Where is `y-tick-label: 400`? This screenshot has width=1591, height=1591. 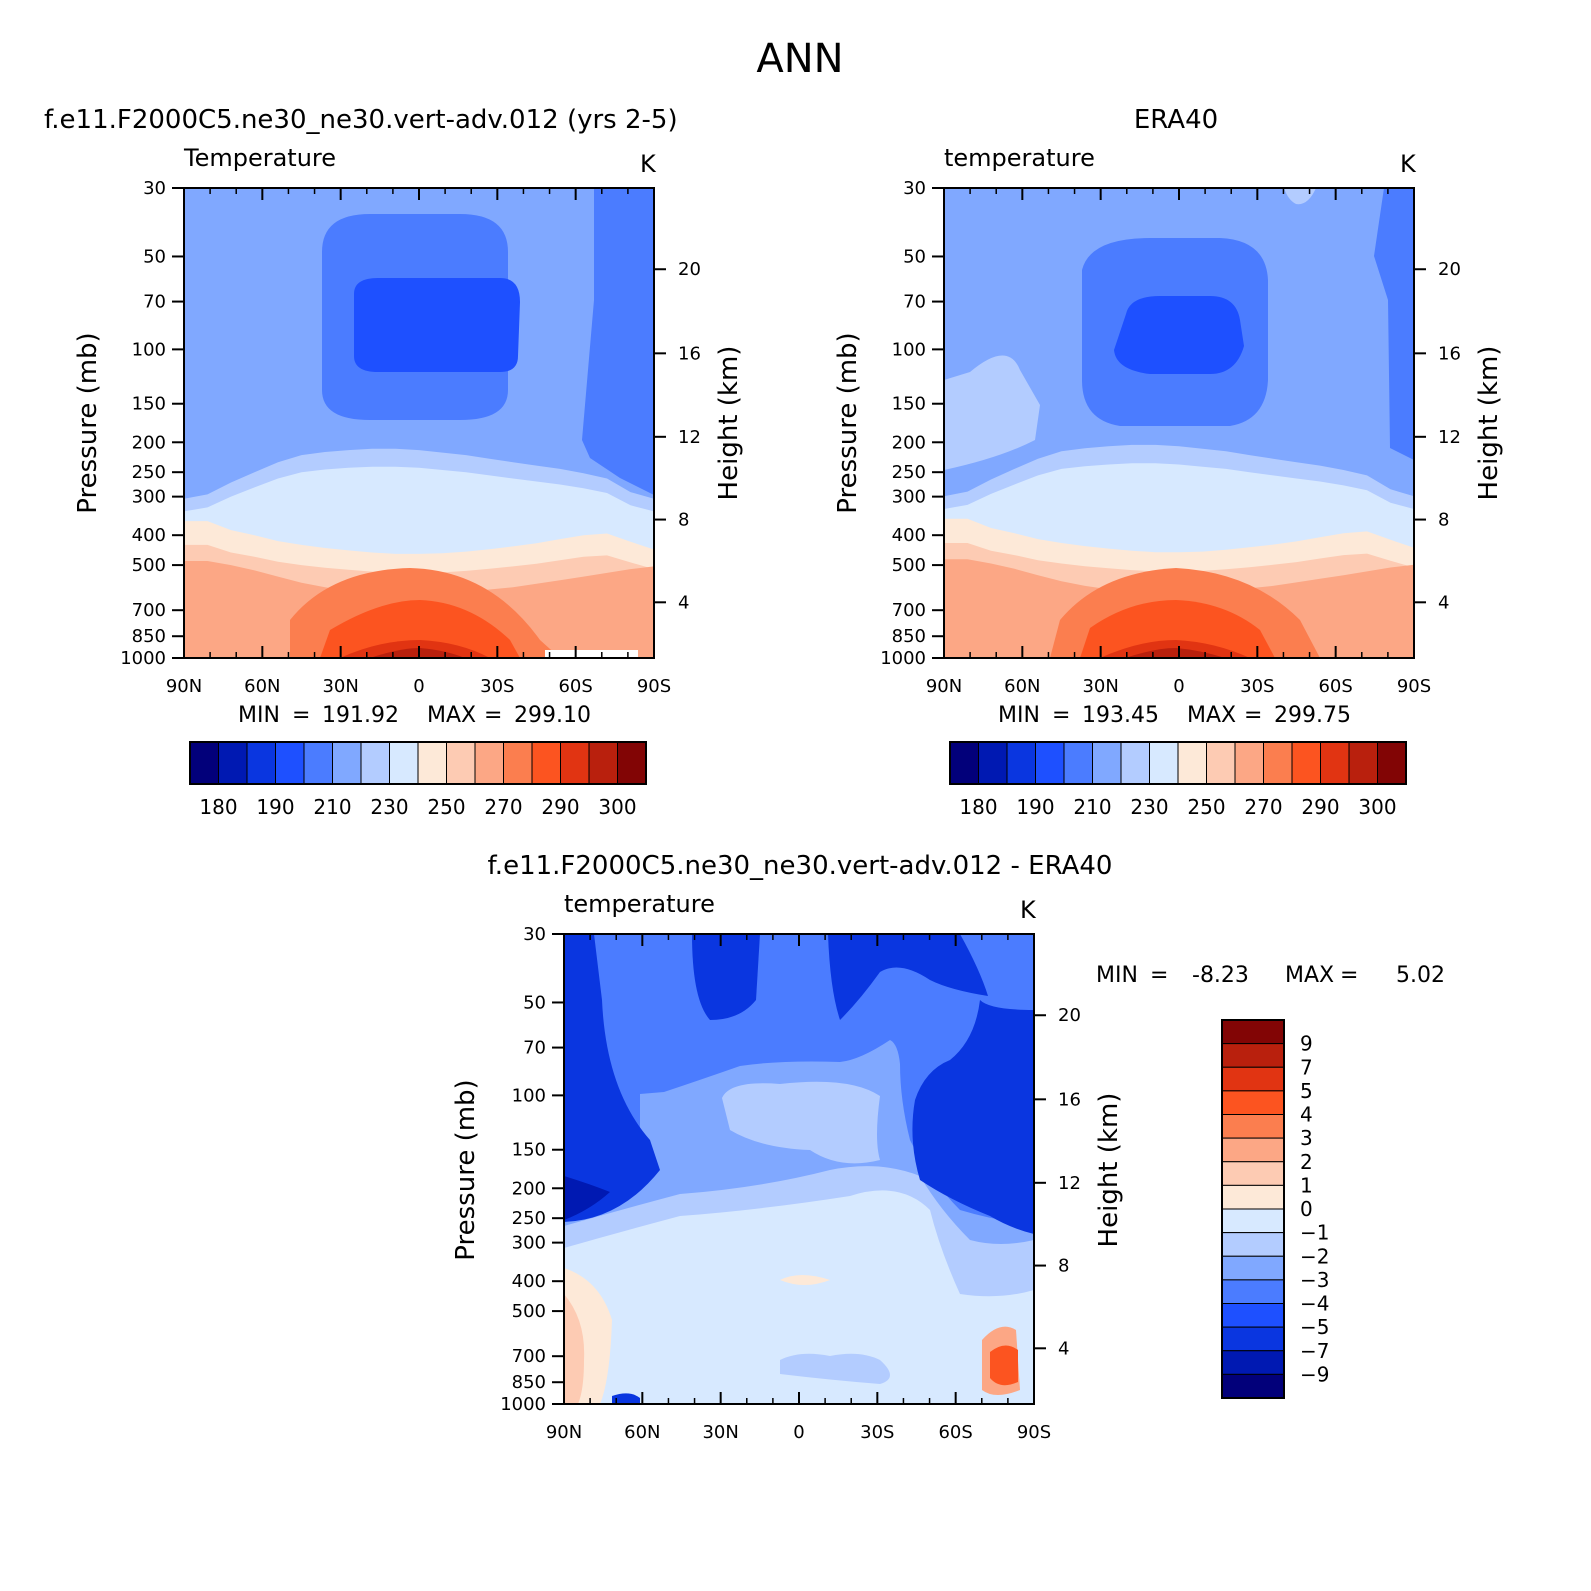
y-tick-label: 400 is located at coordinates (529, 1281).